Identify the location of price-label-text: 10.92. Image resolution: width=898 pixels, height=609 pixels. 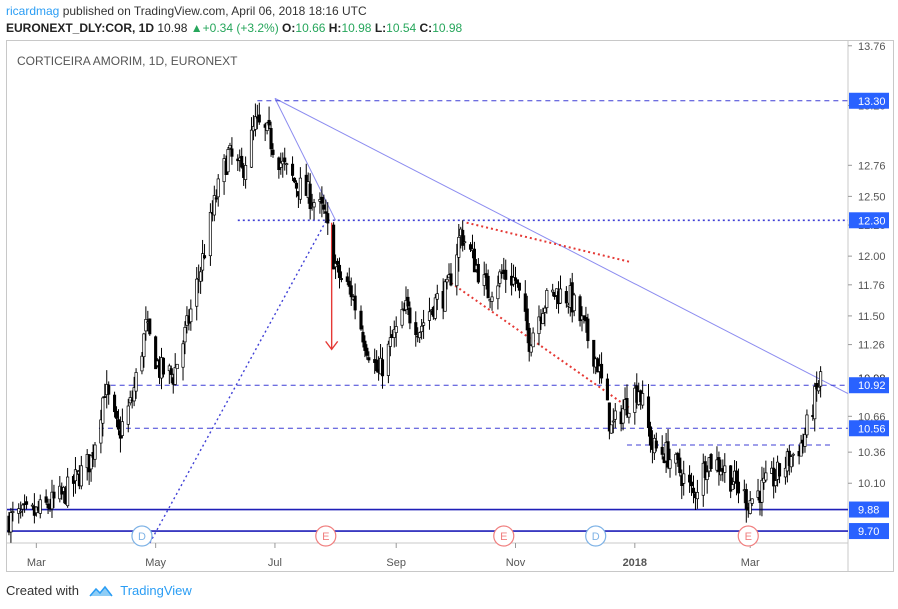
(872, 386).